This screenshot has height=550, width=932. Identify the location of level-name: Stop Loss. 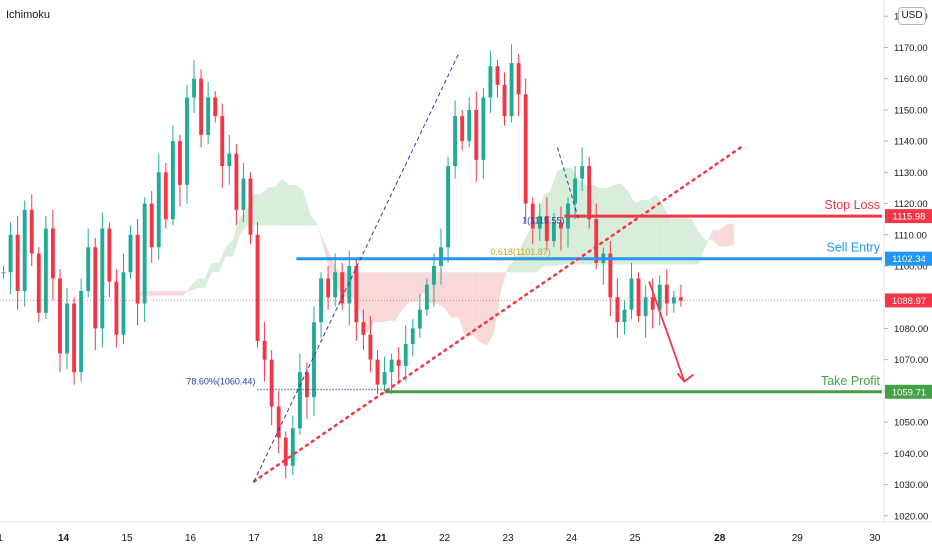
(852, 205).